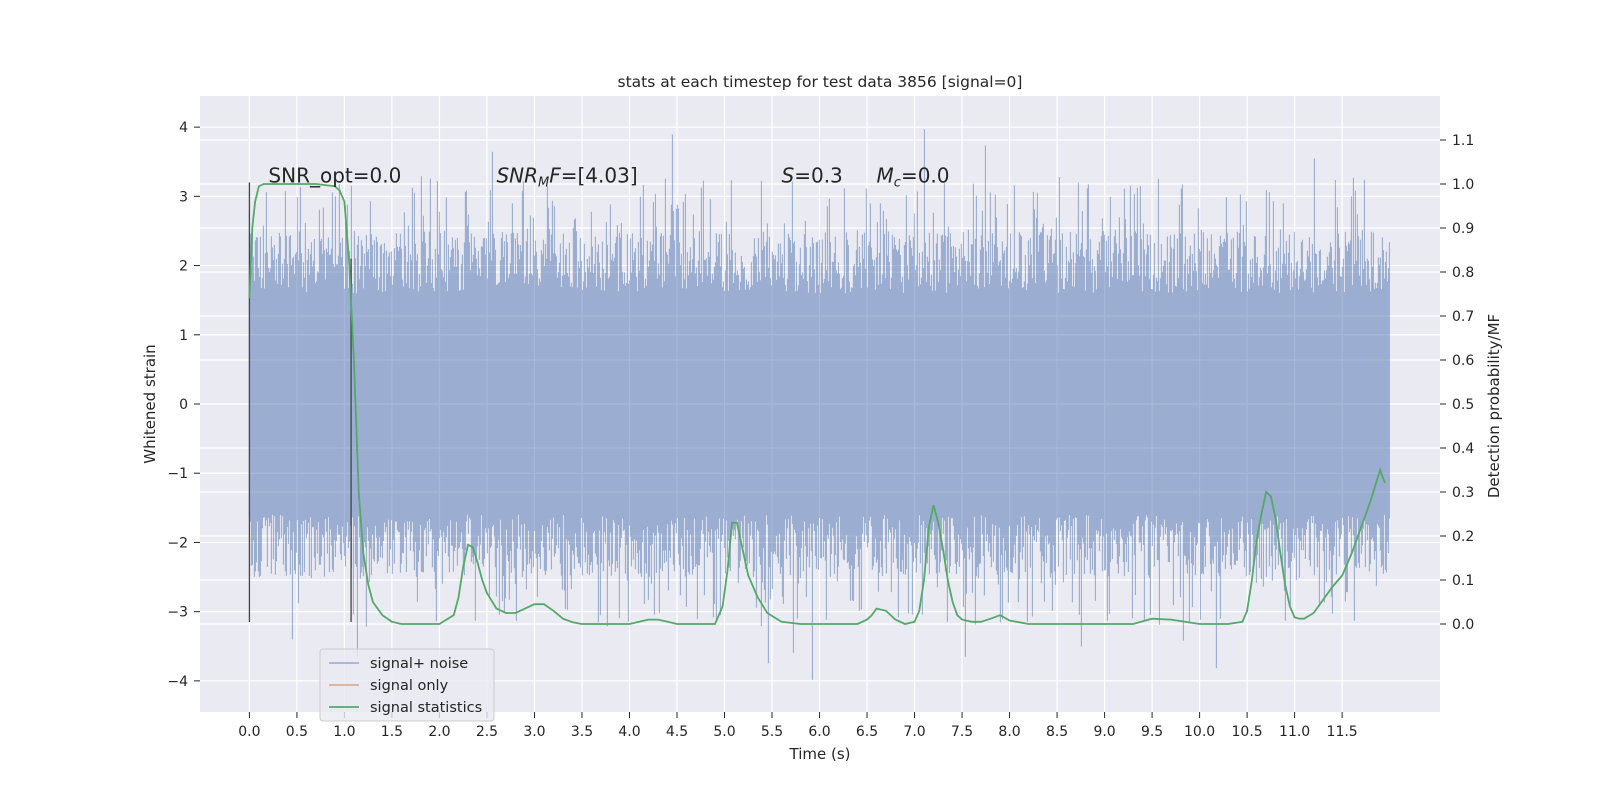  I want to click on y-left-tick-label-5: 1, so click(183, 336).